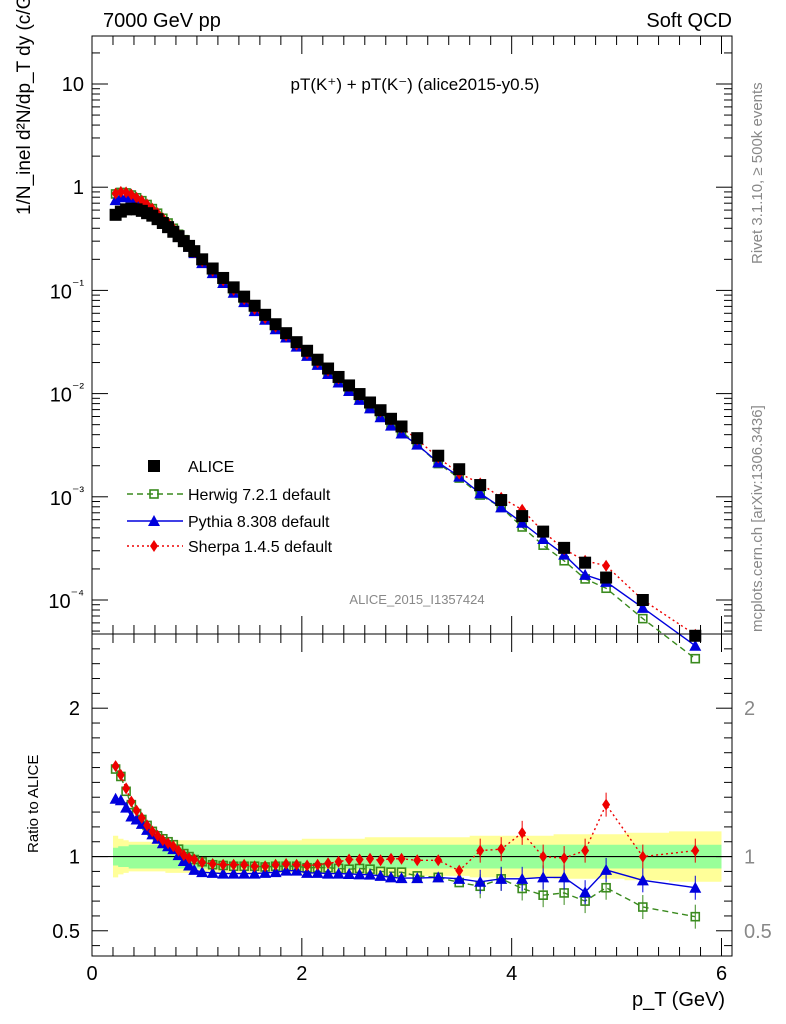 This screenshot has height=1024, width=786. I want to click on legend-item: Pythia 8.308 default, so click(228, 522).